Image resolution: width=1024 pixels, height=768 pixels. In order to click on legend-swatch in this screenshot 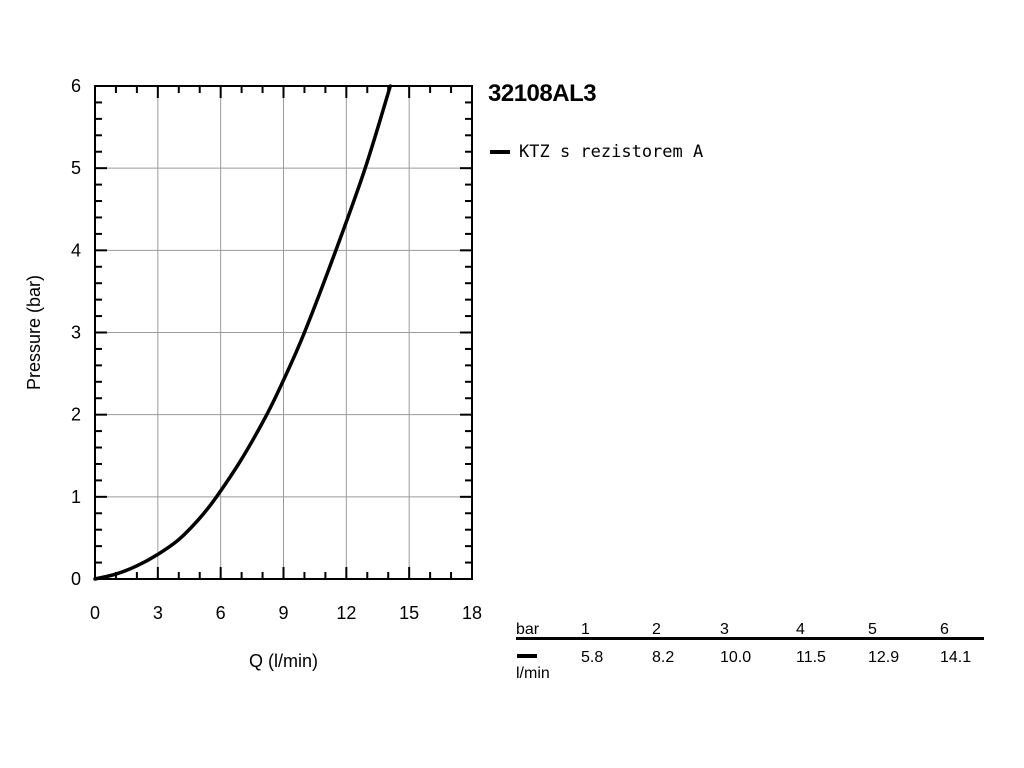, I will do `click(500, 152)`.